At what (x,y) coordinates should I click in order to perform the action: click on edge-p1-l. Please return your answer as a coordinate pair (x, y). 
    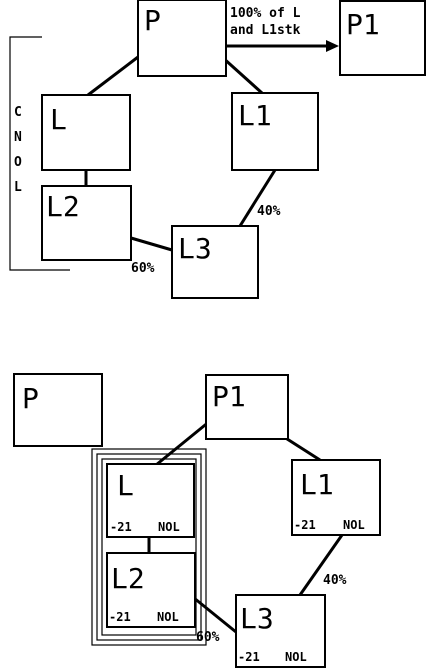
    Looking at the image, I should click on (183, 443).